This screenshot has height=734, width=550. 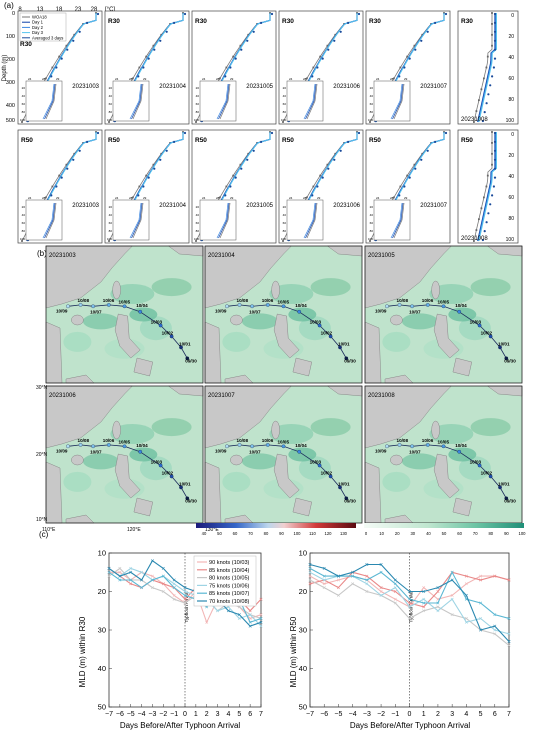 What do you see at coordinates (321, 186) in the screenshot?
I see `profile-panel: 20 40 60 80 100 24 28 29 20231006 R50` at bounding box center [321, 186].